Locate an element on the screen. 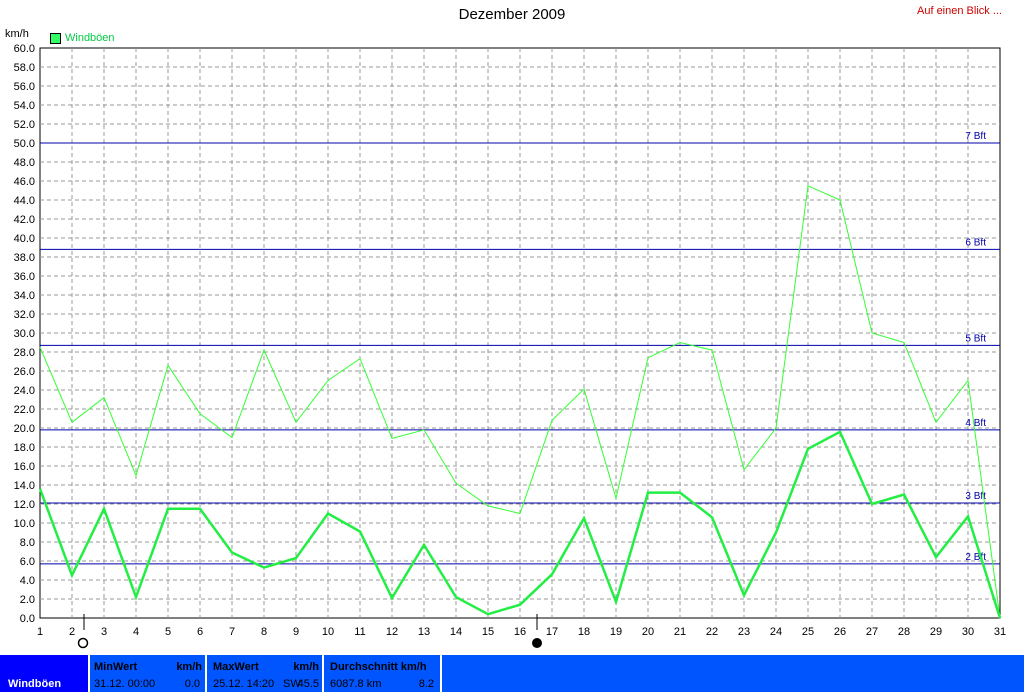 This screenshot has height=692, width=1024. max-unit: km/h is located at coordinates (306, 667).